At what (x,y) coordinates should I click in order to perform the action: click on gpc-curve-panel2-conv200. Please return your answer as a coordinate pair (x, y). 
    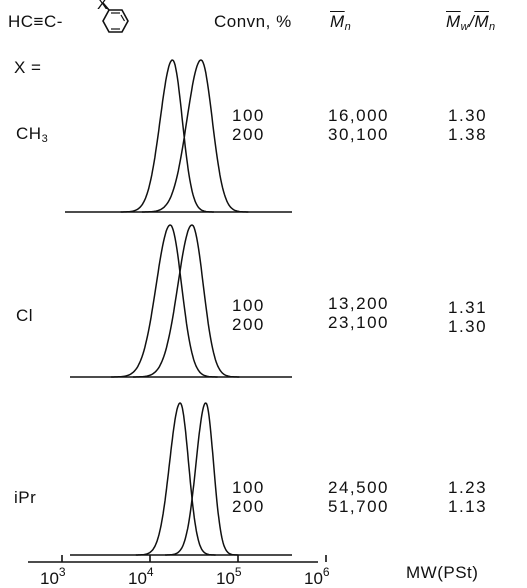
    Looking at the image, I should click on (186, 301).